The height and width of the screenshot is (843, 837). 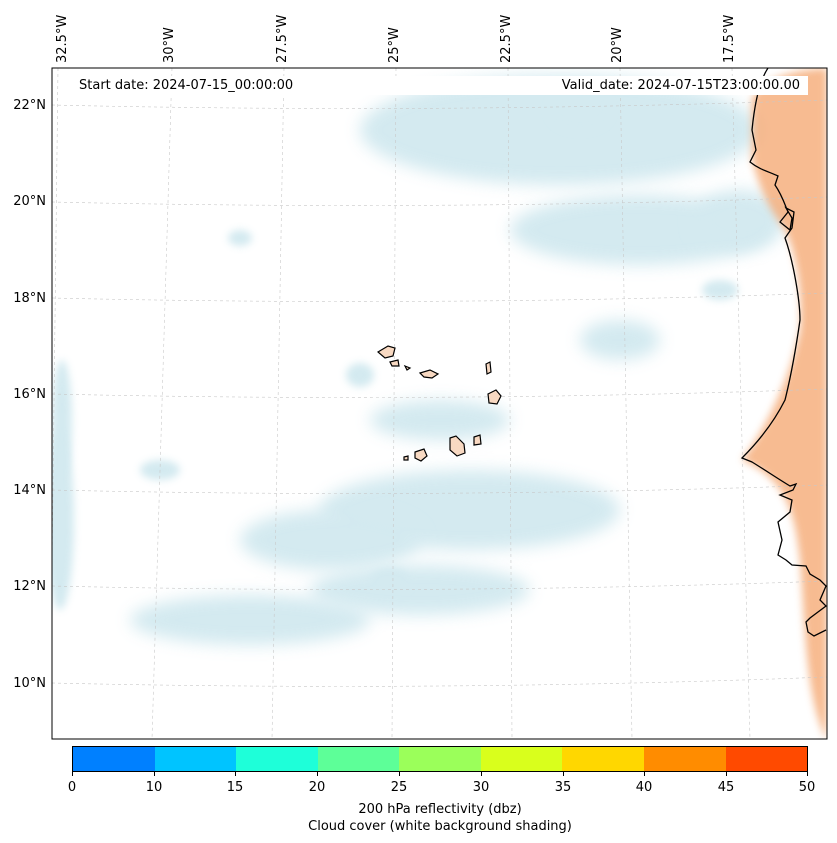 What do you see at coordinates (169, 45) in the screenshot?
I see `longitude-label: 30°W` at bounding box center [169, 45].